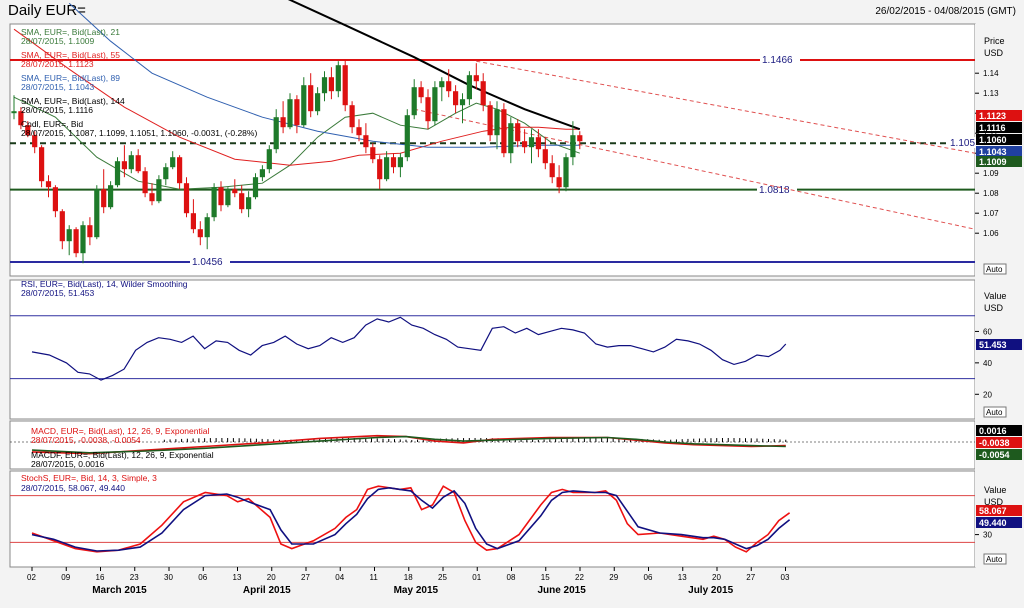 This screenshot has height=608, width=1024. Describe the element at coordinates (545, 577) in the screenshot. I see `x-tick-label: 15` at that location.